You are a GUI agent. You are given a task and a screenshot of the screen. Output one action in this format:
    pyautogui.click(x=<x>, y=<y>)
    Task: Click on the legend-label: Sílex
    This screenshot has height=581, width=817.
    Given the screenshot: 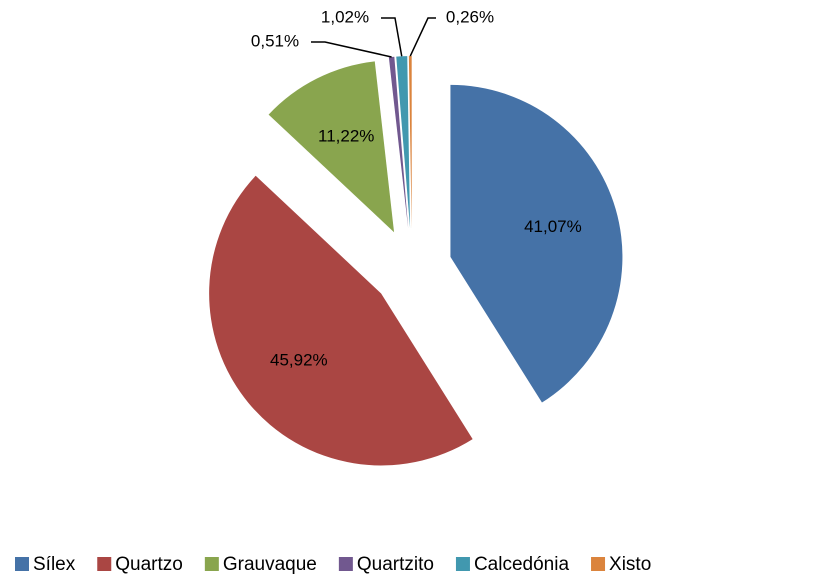 What is the action you would take?
    pyautogui.click(x=54, y=564)
    